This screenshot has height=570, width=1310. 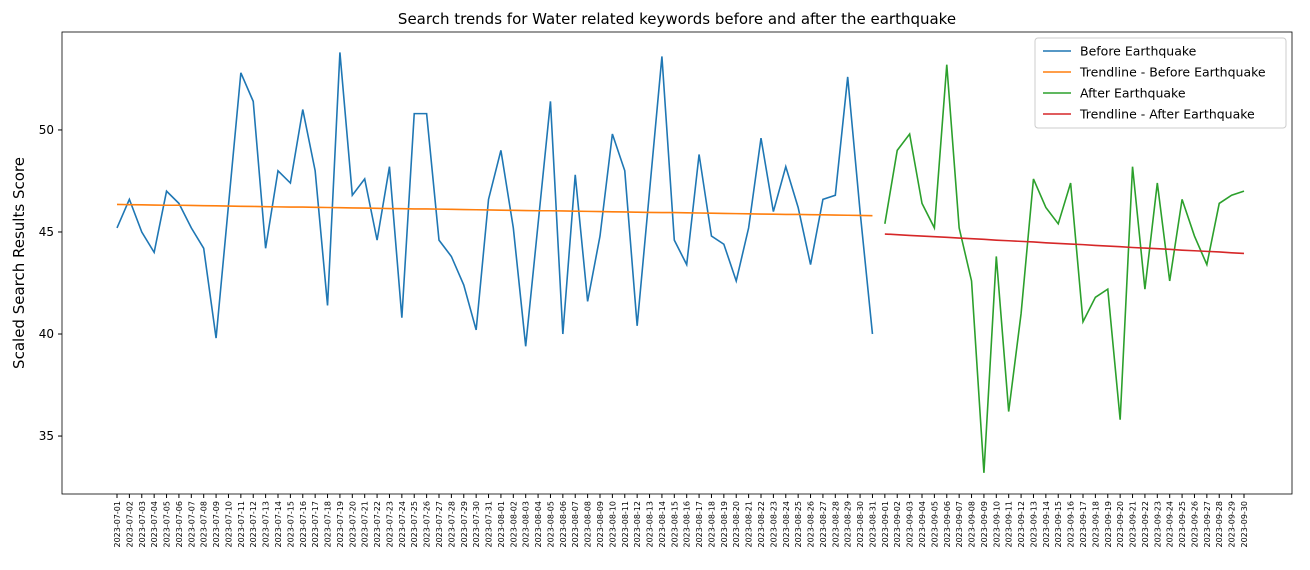 I want to click on x-tick-label: 2023-09-30, so click(x=1244, y=524).